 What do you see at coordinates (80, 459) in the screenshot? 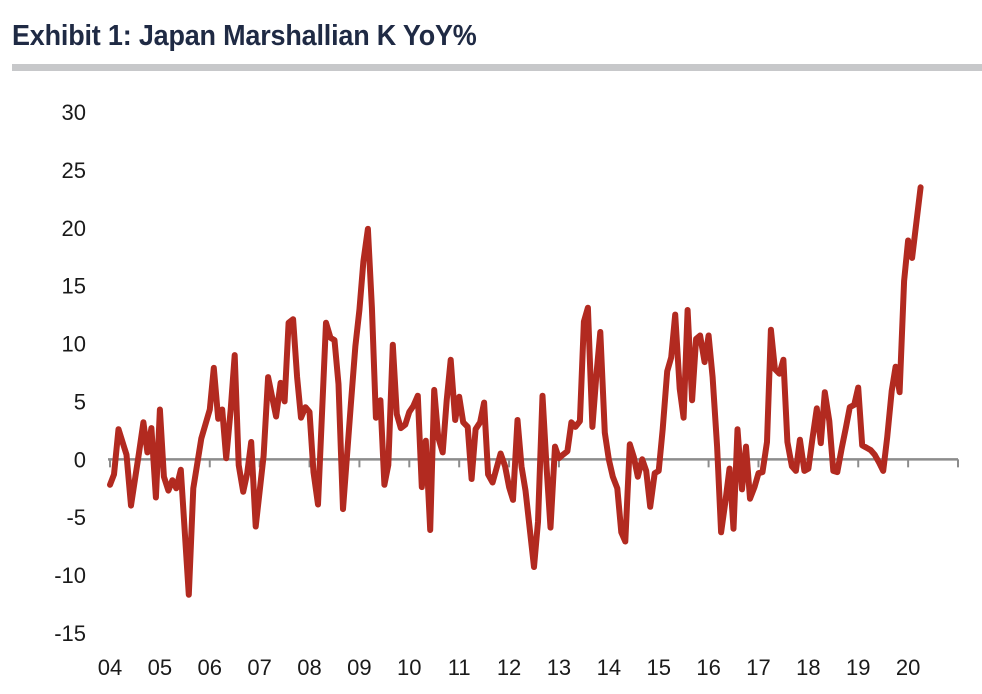
I see `y-tick-label: 0` at bounding box center [80, 459].